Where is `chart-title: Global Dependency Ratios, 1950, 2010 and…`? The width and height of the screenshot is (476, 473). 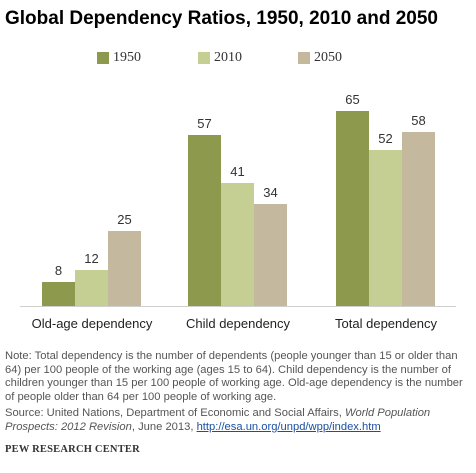
chart-title: Global Dependency Ratios, 1950, 2010 and… is located at coordinates (221, 18).